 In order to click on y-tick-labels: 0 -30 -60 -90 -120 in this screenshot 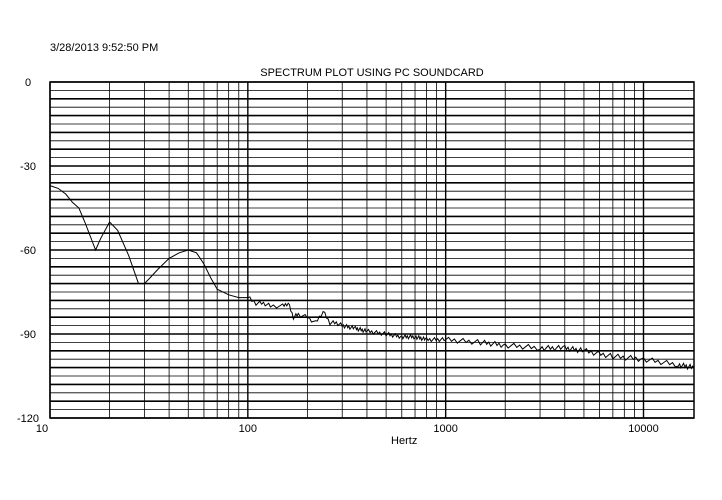, I will do `click(28, 251)`.